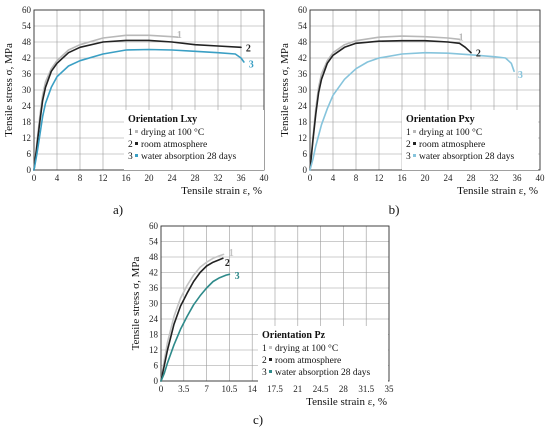  What do you see at coordinates (440, 119) in the screenshot?
I see `legend-title: Orientation Pxy` at bounding box center [440, 119].